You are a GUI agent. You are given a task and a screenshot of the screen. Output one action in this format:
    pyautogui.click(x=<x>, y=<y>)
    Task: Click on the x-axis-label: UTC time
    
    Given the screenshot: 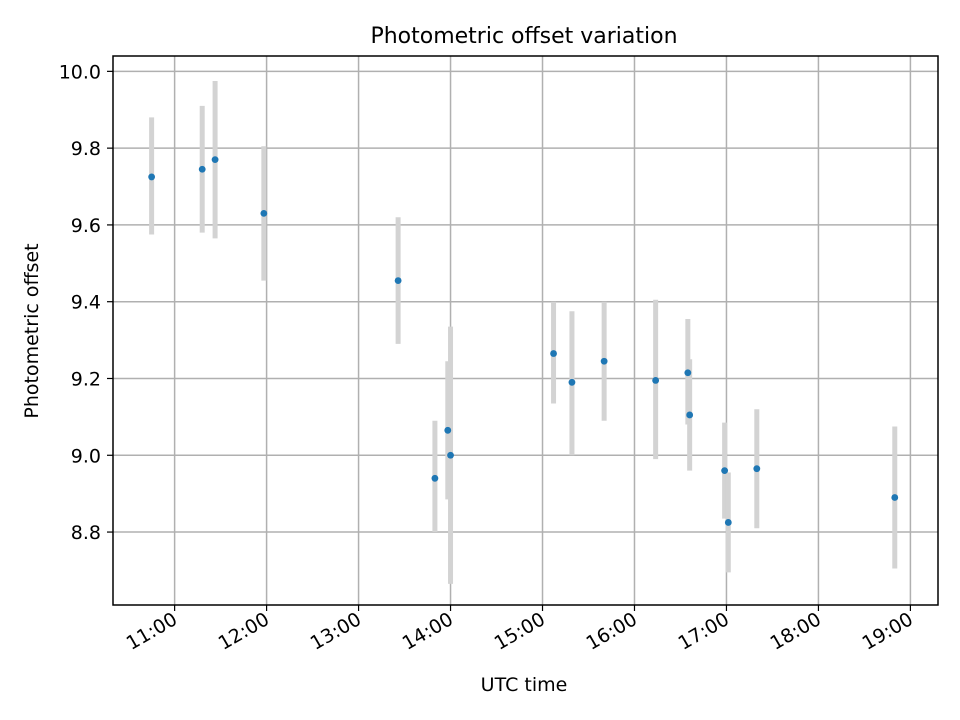 What is the action you would take?
    pyautogui.click(x=524, y=685)
    